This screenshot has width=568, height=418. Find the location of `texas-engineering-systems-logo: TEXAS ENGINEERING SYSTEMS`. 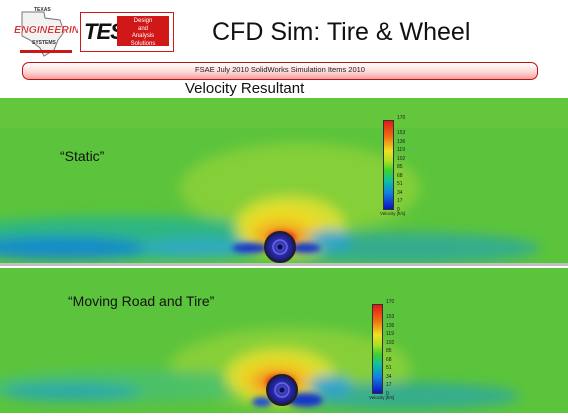

texas-engineering-systems-logo: TEXAS ENGINEERING SYSTEMS is located at coordinates (51, 34).